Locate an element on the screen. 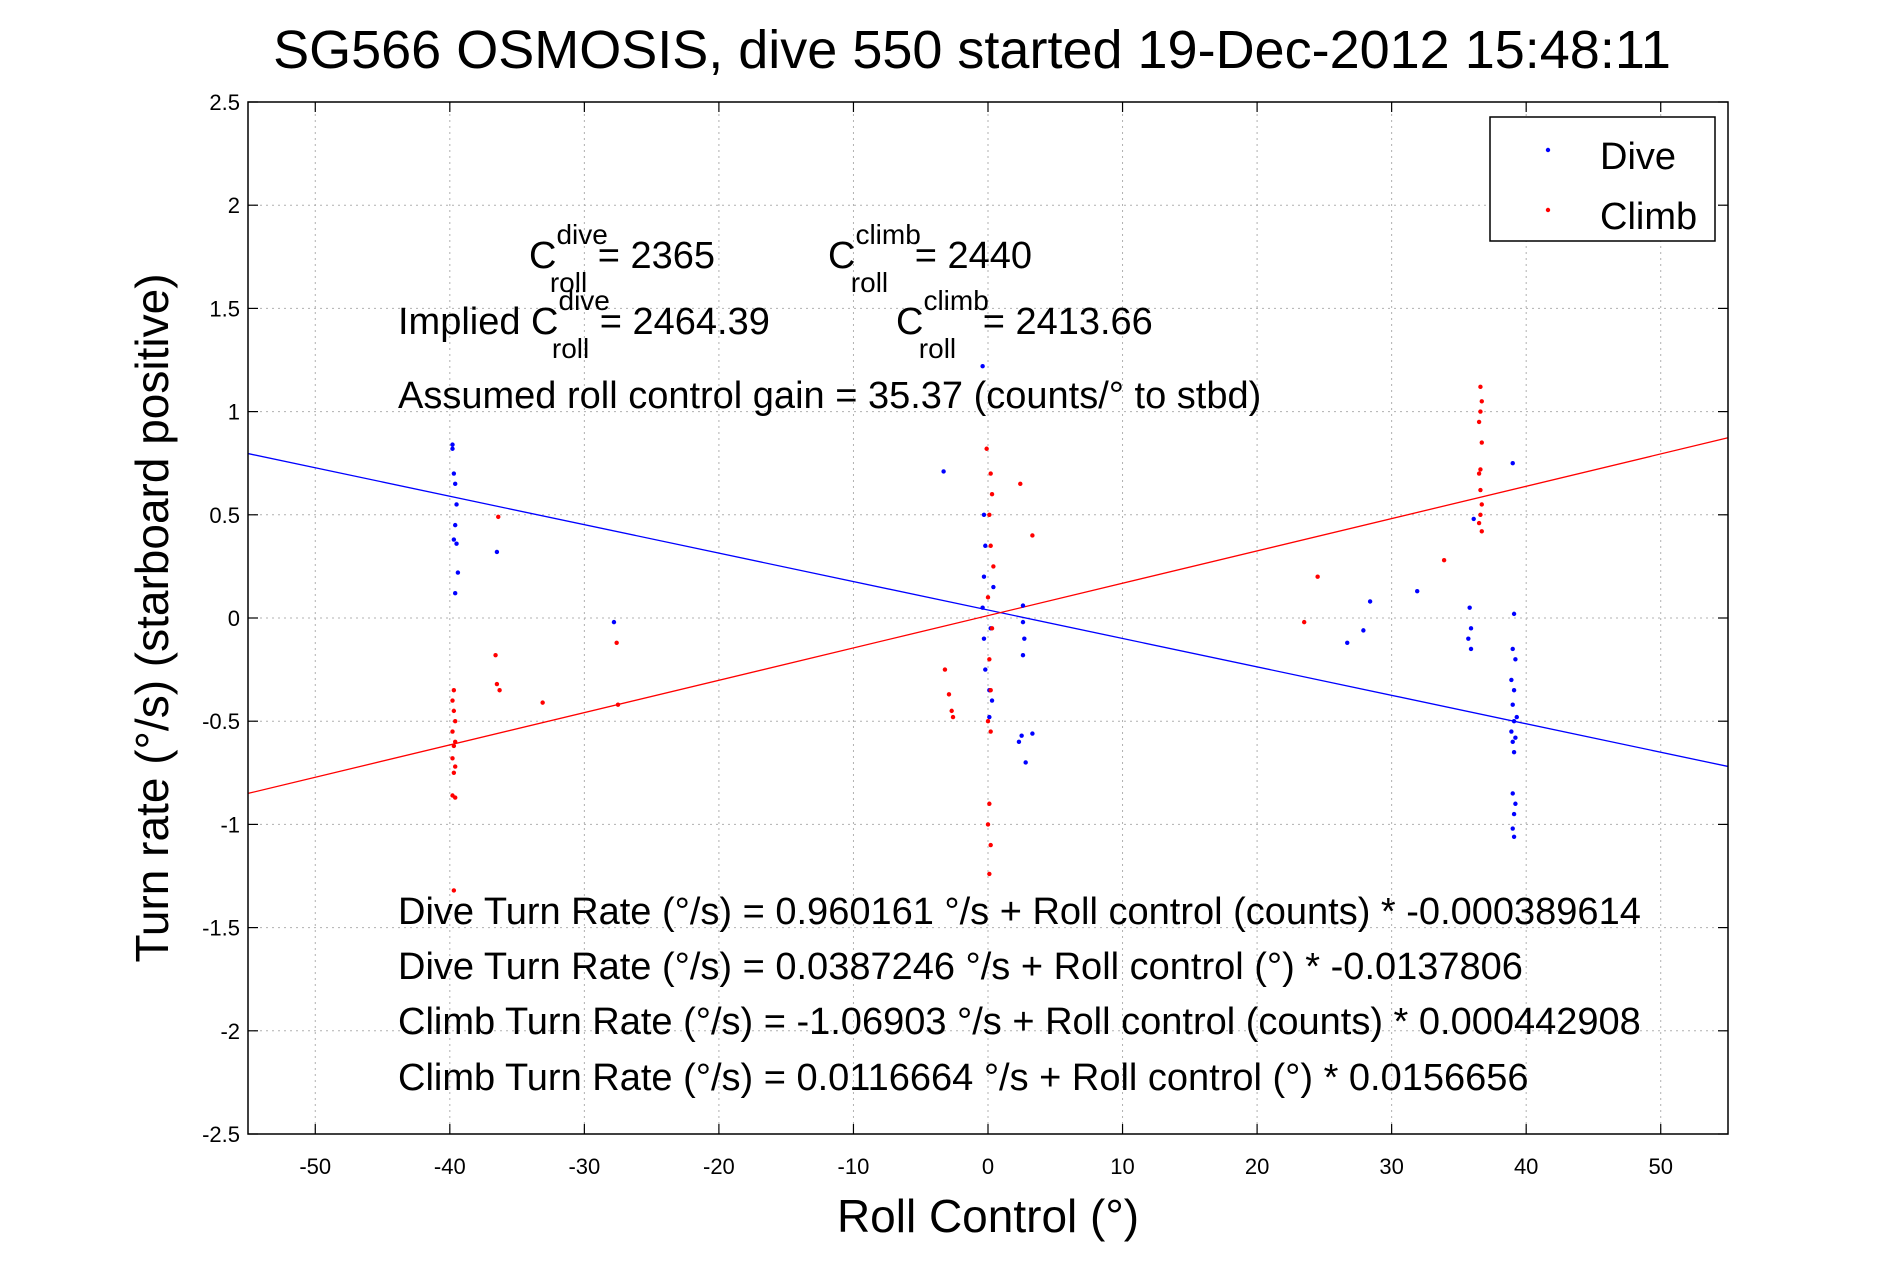  x-tick-label: 20 is located at coordinates (1257, 1166).